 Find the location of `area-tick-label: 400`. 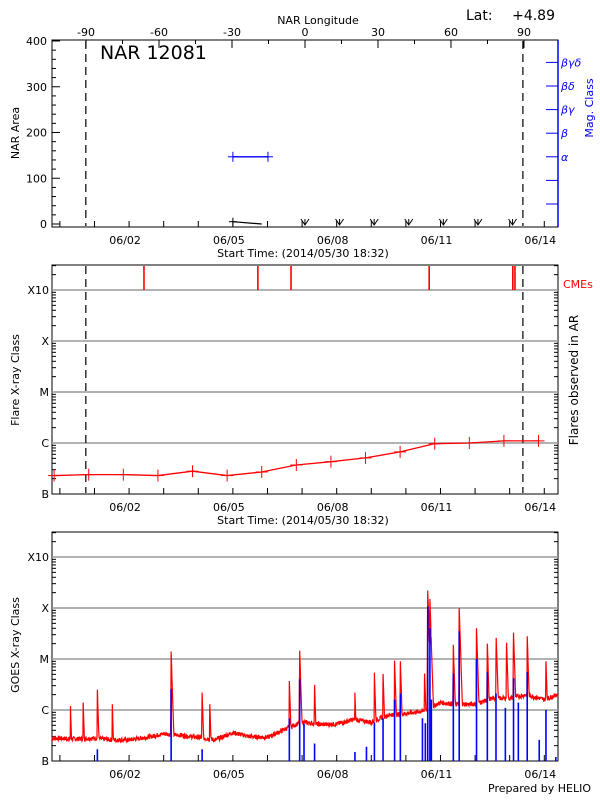

area-tick-label: 400 is located at coordinates (36, 41).